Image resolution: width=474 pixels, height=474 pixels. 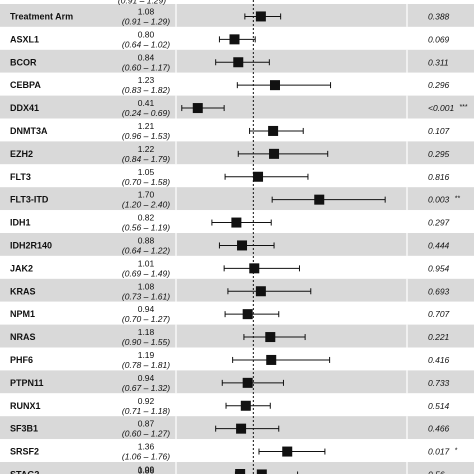 What do you see at coordinates (146, 250) in the screenshot?
I see `ci-label: (0.64 – 1.22)` at bounding box center [146, 250].